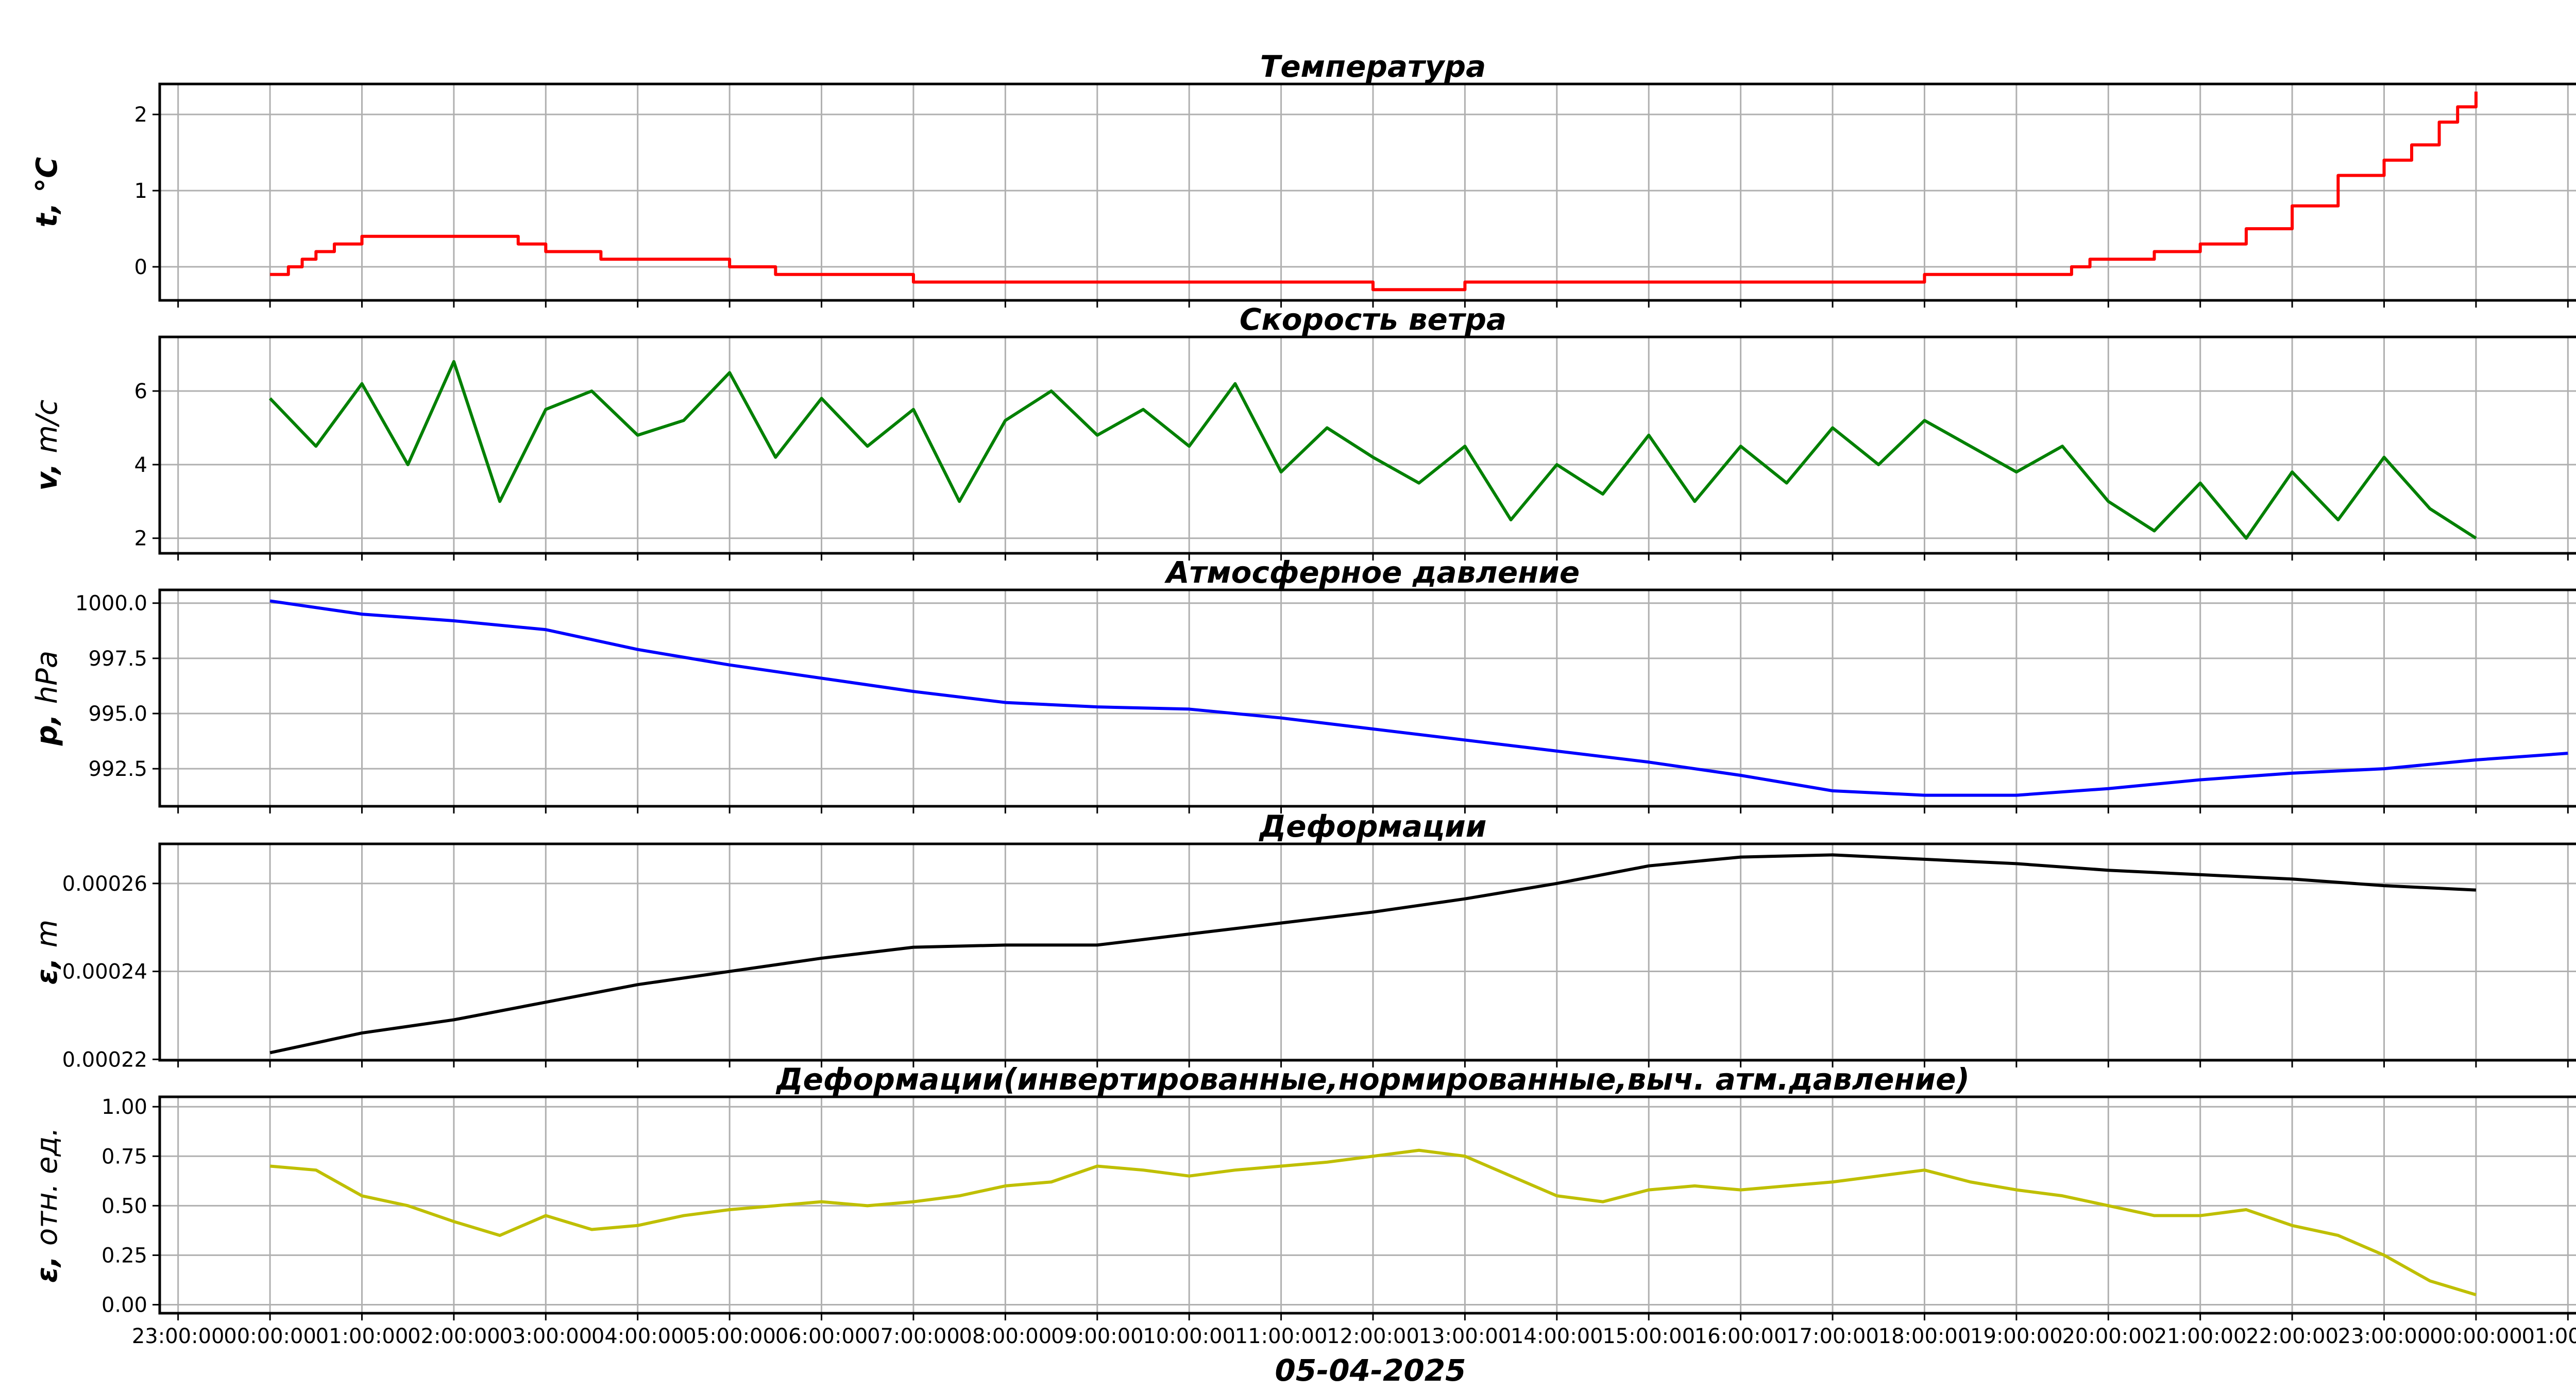 The image size is (2576, 1391). What do you see at coordinates (124, 1305) in the screenshot?
I see `y-tick-label: 0.00` at bounding box center [124, 1305].